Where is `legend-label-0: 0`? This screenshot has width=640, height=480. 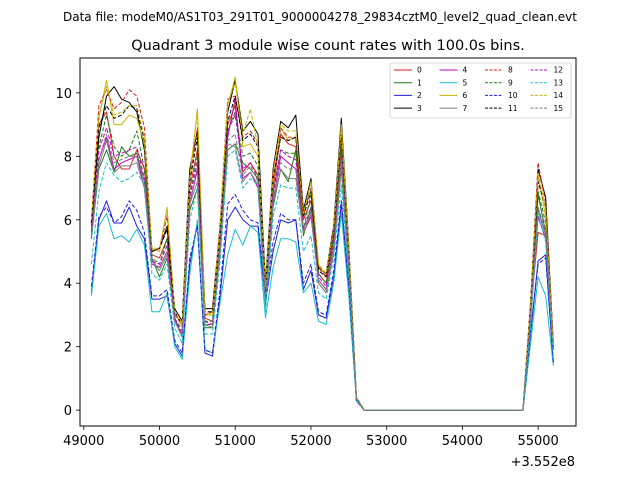
legend-label-0: 0 is located at coordinates (419, 70).